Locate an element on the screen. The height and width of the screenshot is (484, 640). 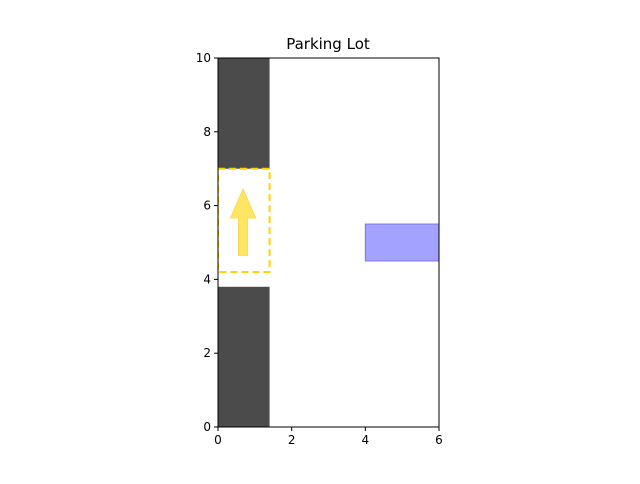
x-tick-label: 0 is located at coordinates (218, 440).